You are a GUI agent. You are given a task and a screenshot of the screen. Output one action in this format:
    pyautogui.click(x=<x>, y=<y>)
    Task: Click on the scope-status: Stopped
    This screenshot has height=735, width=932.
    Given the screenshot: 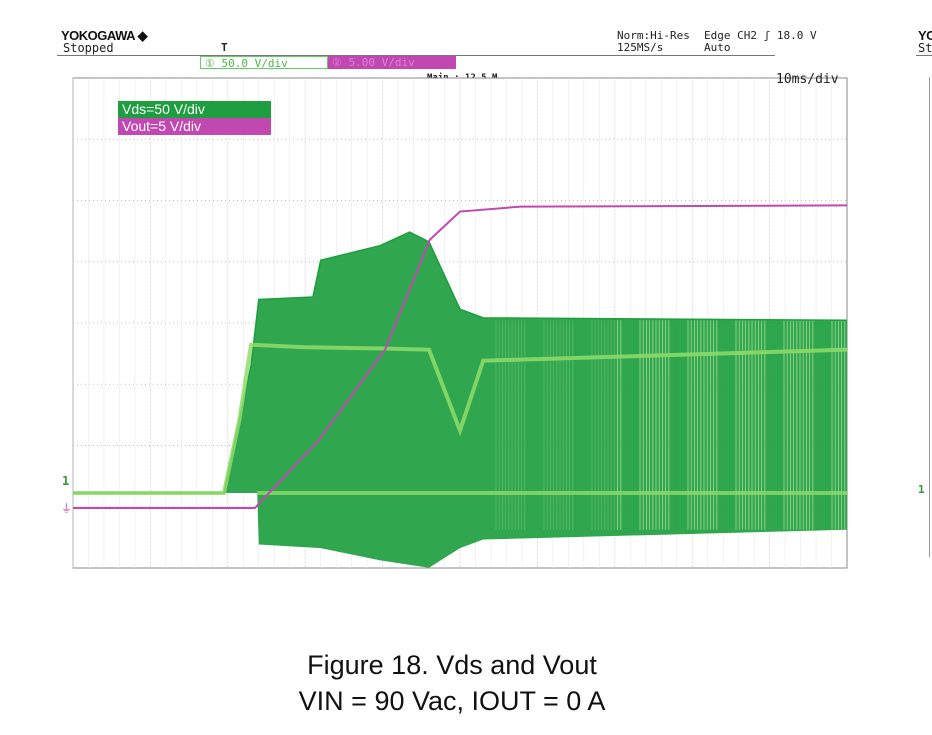 What is the action you would take?
    pyautogui.click(x=88, y=48)
    